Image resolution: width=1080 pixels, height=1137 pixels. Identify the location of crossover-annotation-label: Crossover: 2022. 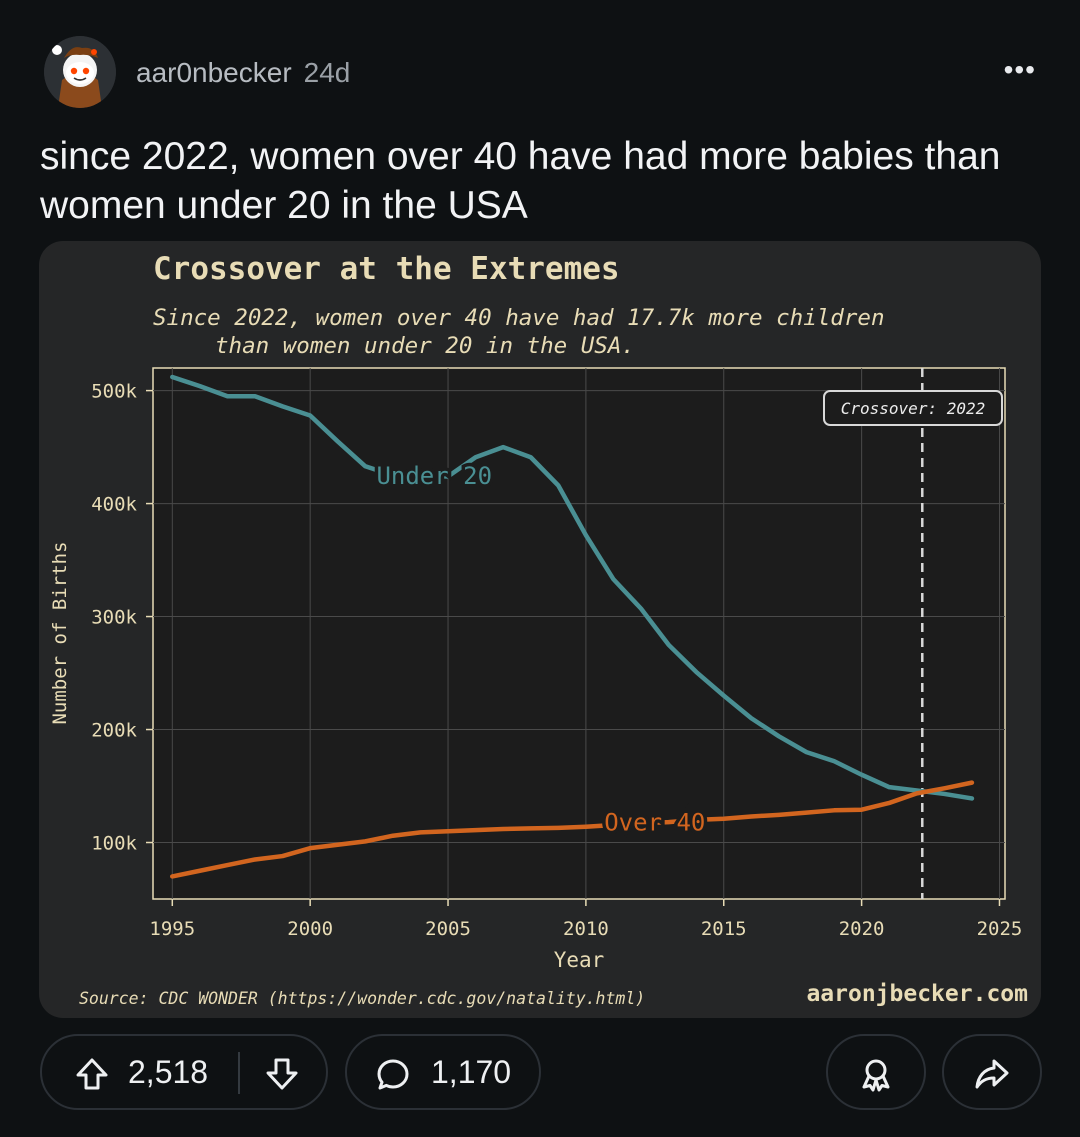
(913, 408).